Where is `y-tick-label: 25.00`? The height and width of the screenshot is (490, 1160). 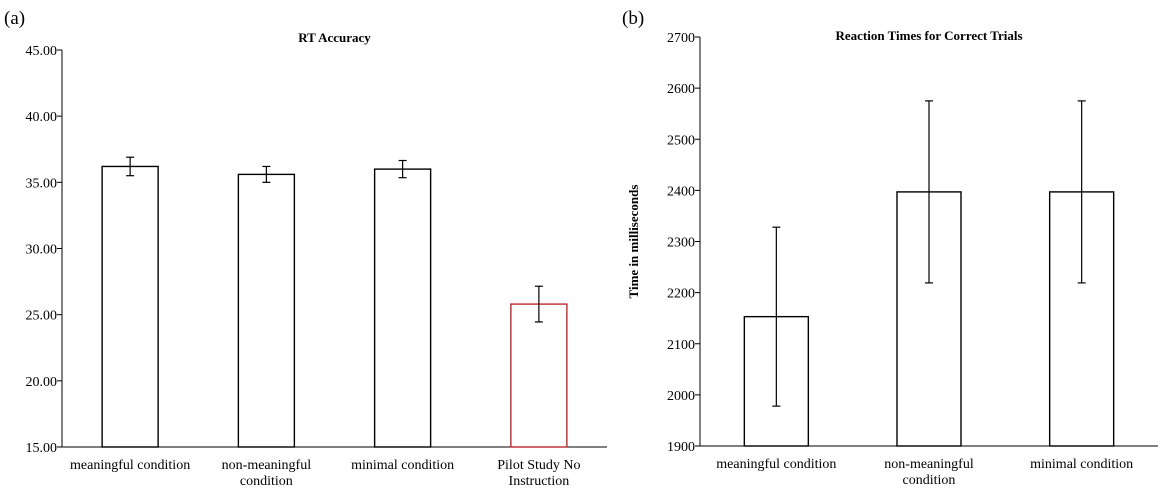 y-tick-label: 25.00 is located at coordinates (42, 316).